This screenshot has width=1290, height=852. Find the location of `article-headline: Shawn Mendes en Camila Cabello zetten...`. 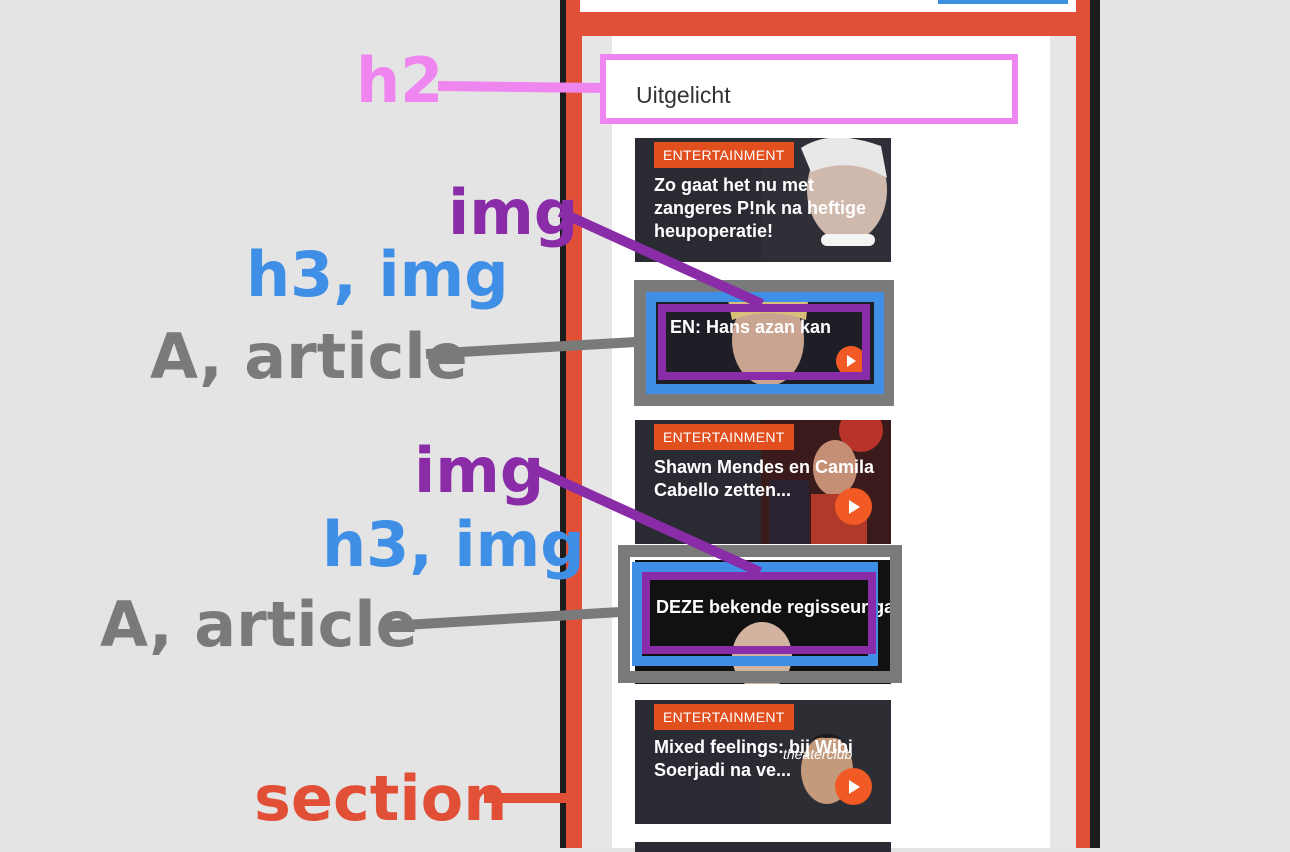

article-headline: Shawn Mendes en Camila Cabello zetten... is located at coordinates (764, 478).